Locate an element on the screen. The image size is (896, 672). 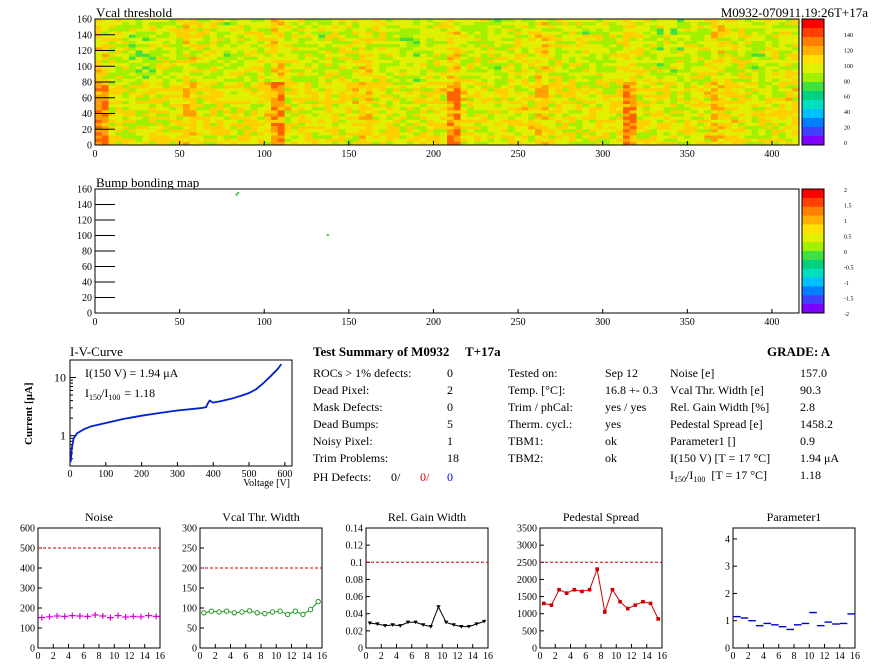
bumpmap-ytick-label: 60 is located at coordinates (87, 267).